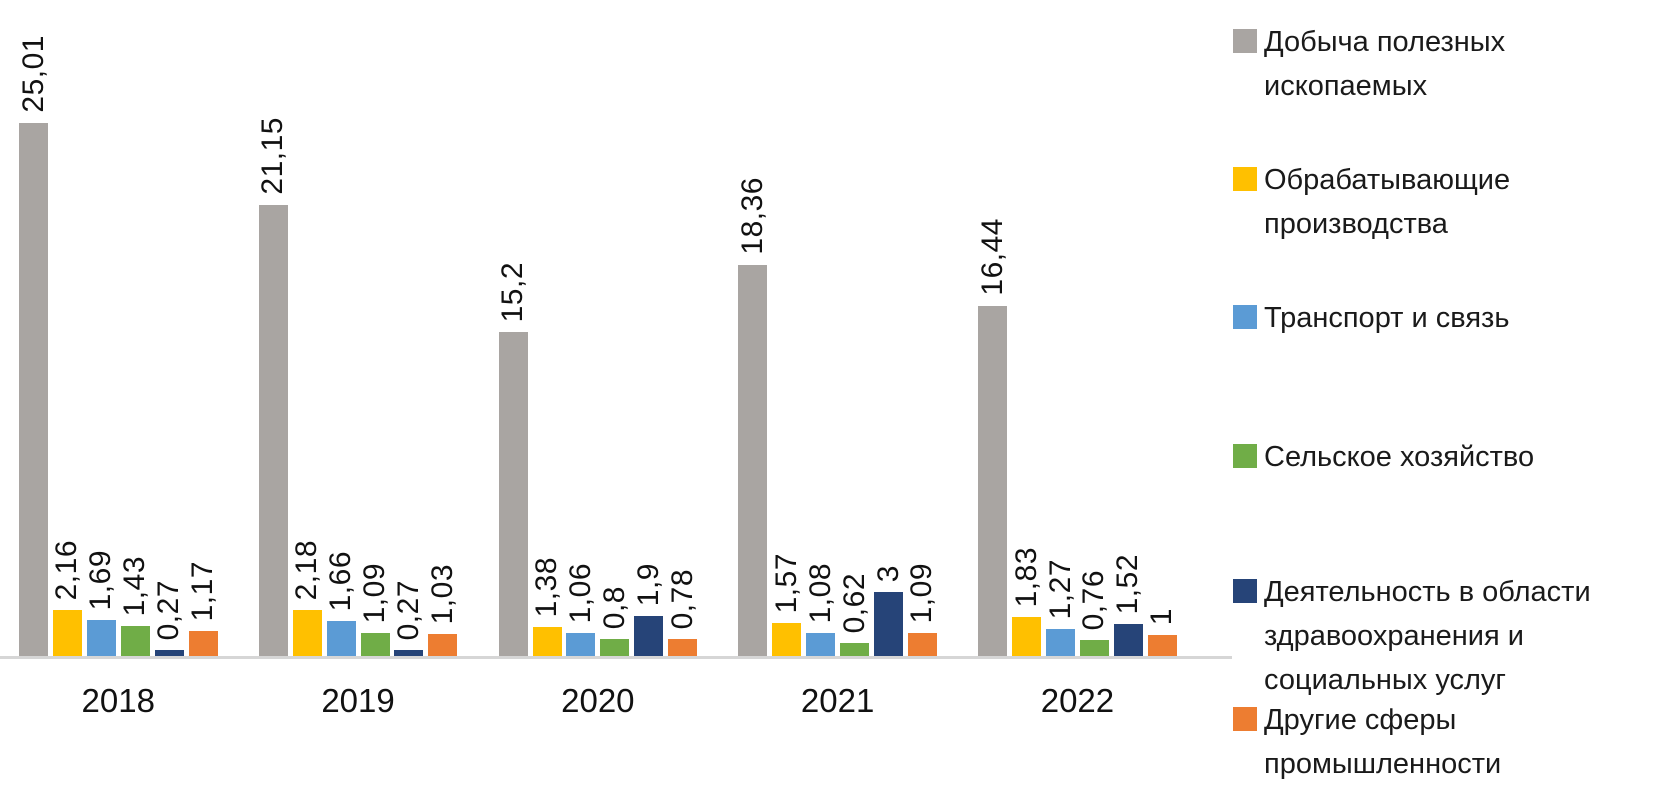  Describe the element at coordinates (341, 580) in the screenshot. I see `bar-value-label: 1,66` at that location.